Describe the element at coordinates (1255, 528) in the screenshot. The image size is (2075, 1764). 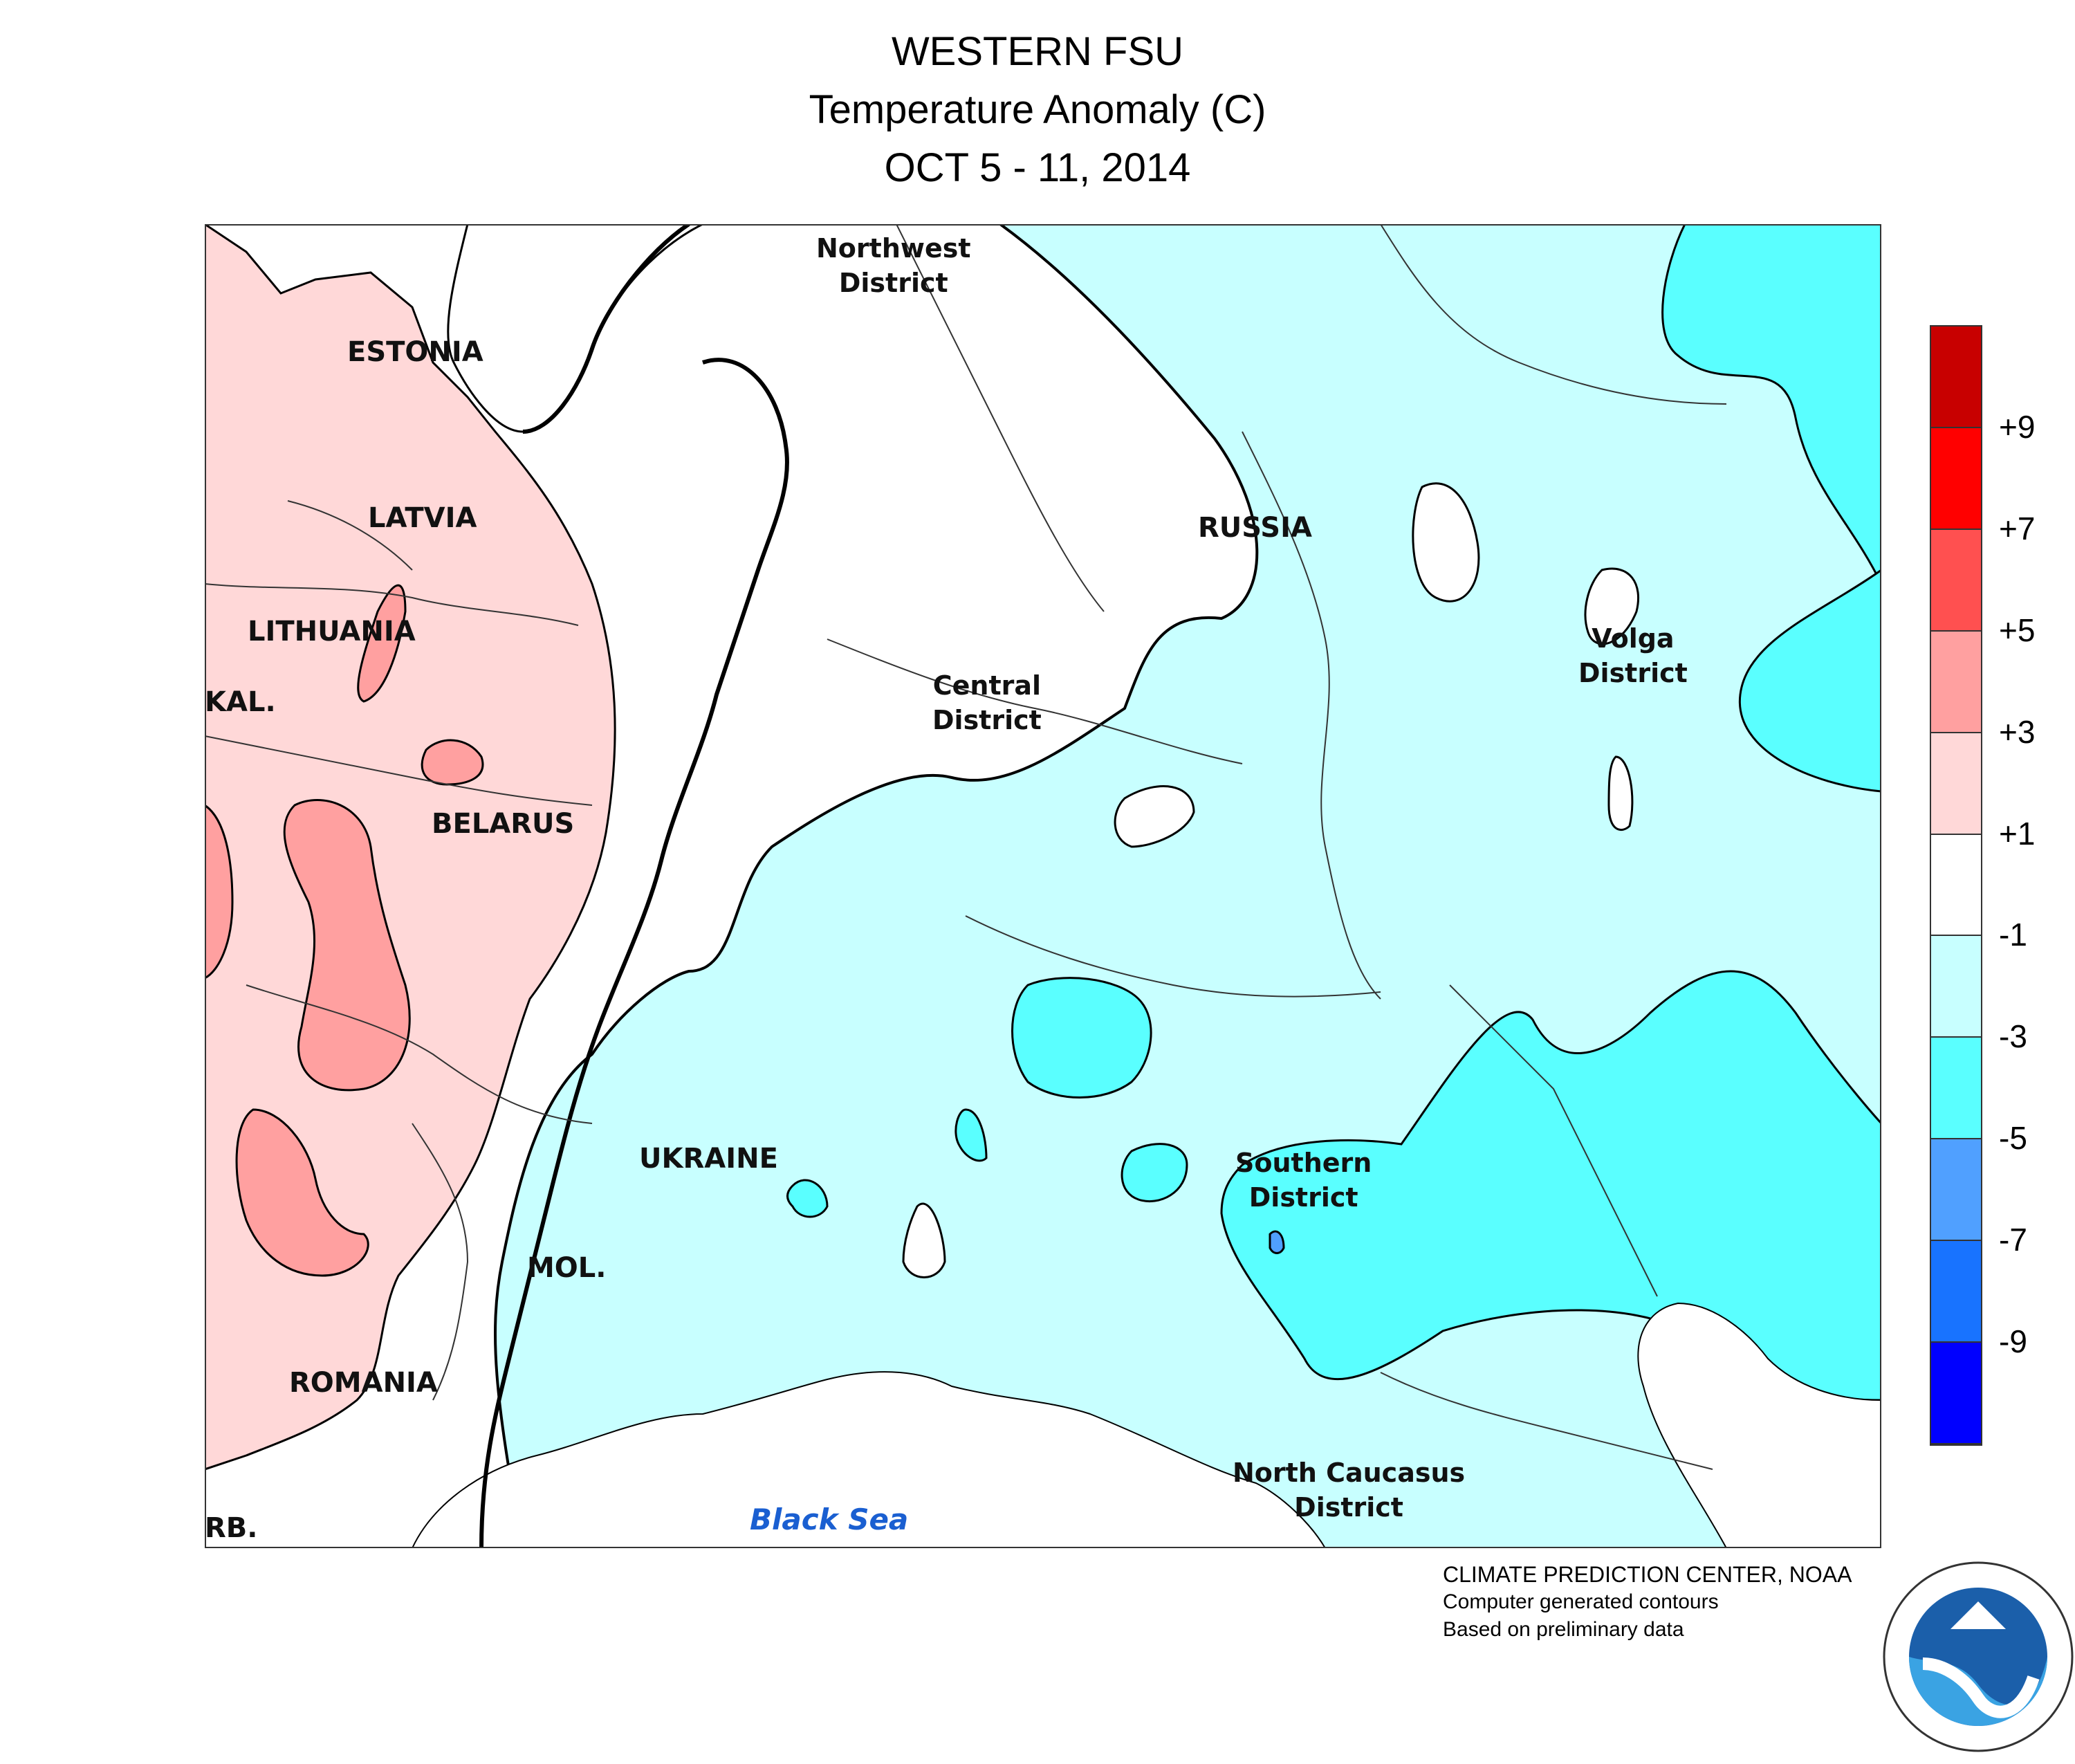
I see `label-russia: RUSSIA` at that location.